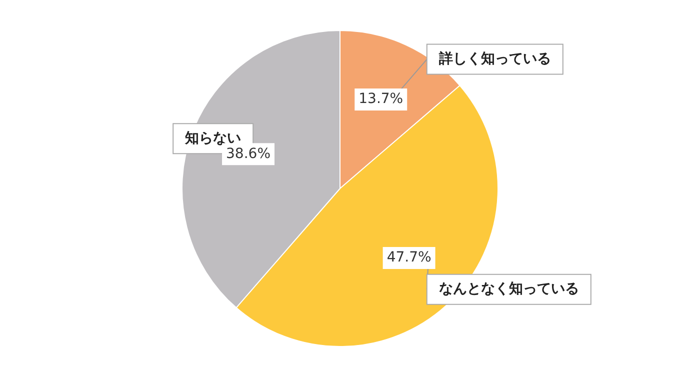 Image resolution: width=680 pixels, height=378 pixels. I want to click on data-label: 13.7%, so click(381, 99).